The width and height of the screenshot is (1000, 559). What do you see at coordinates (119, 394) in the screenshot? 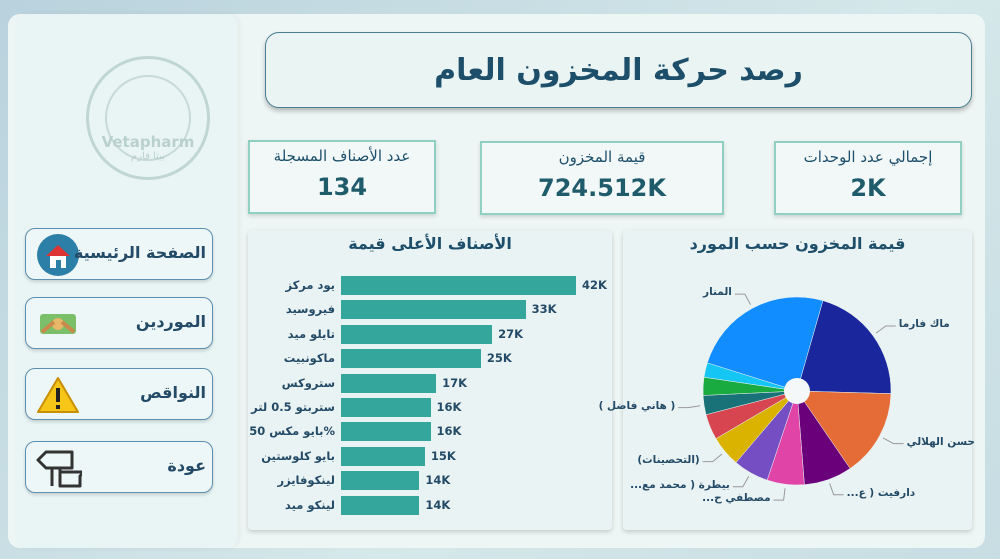
I see `nav-shortages-button: النواقص` at bounding box center [119, 394].